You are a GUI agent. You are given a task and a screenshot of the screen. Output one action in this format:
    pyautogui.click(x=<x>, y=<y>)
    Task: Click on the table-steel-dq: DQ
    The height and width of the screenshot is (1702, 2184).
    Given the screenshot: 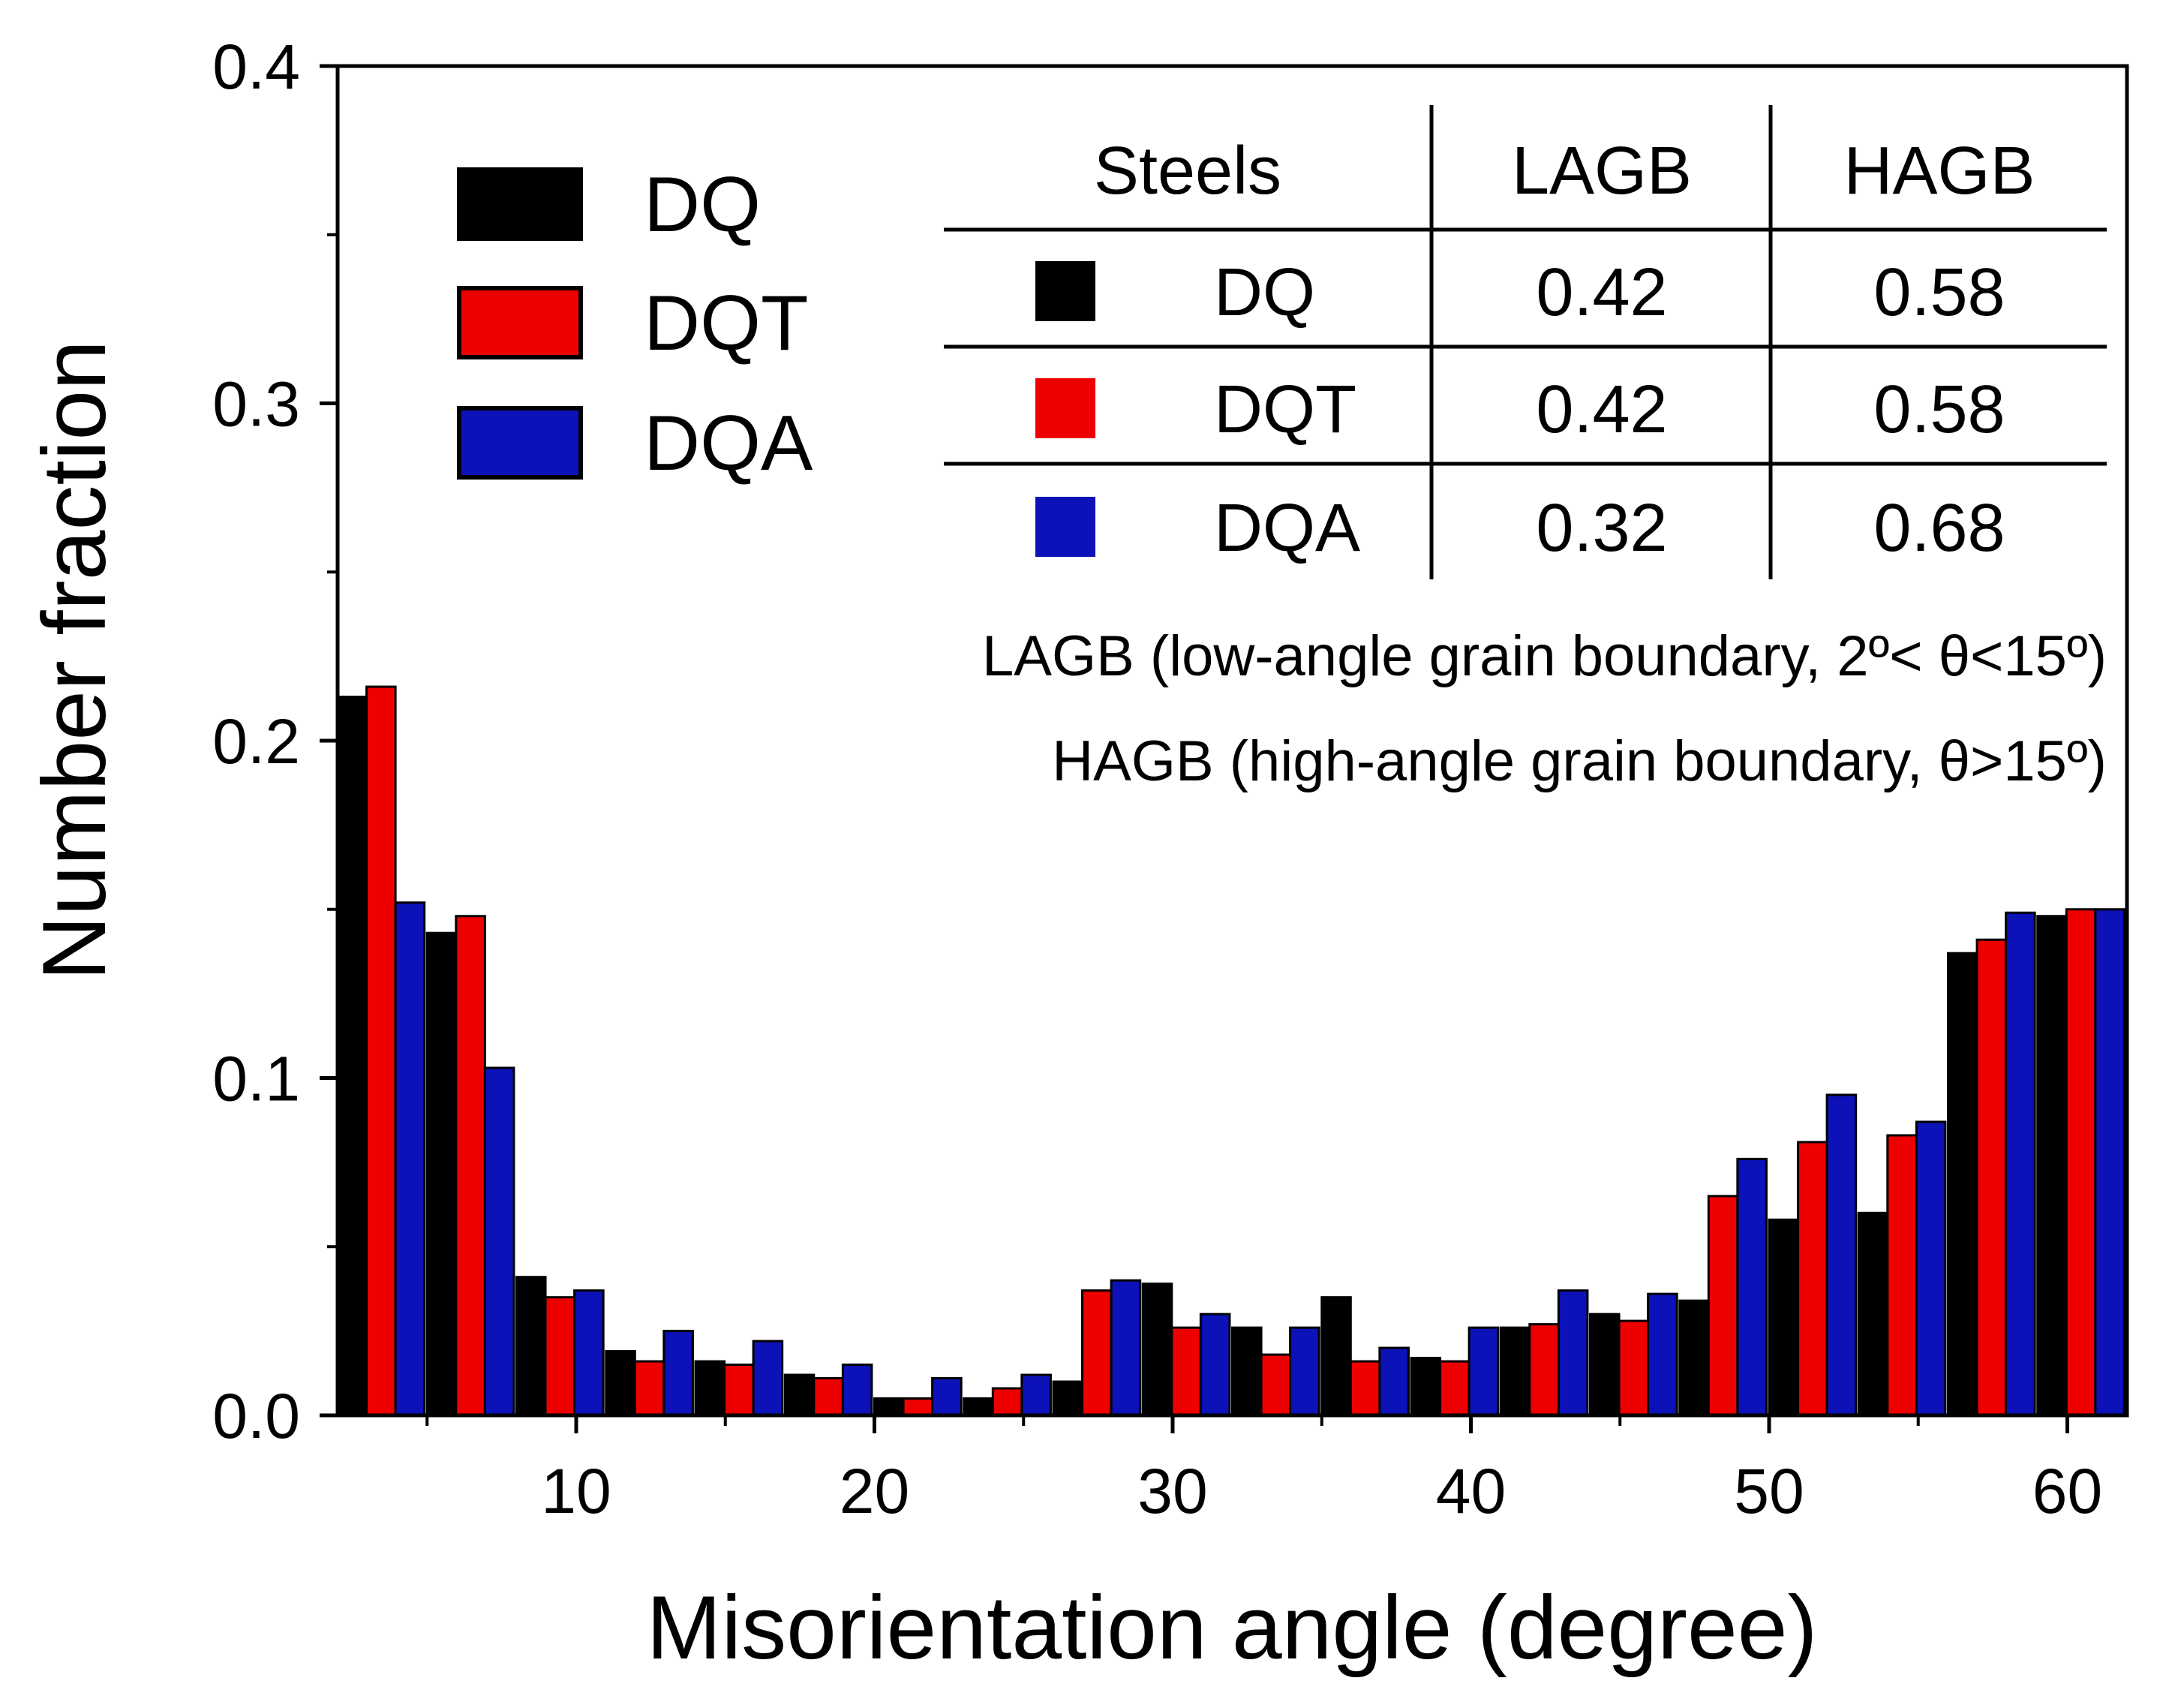 What is the action you would take?
    pyautogui.click(x=1264, y=292)
    